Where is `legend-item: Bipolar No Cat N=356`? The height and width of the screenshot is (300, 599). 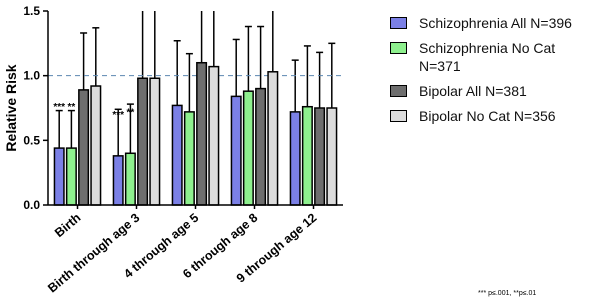 legend-item: Bipolar No Cat N=356 is located at coordinates (492, 116).